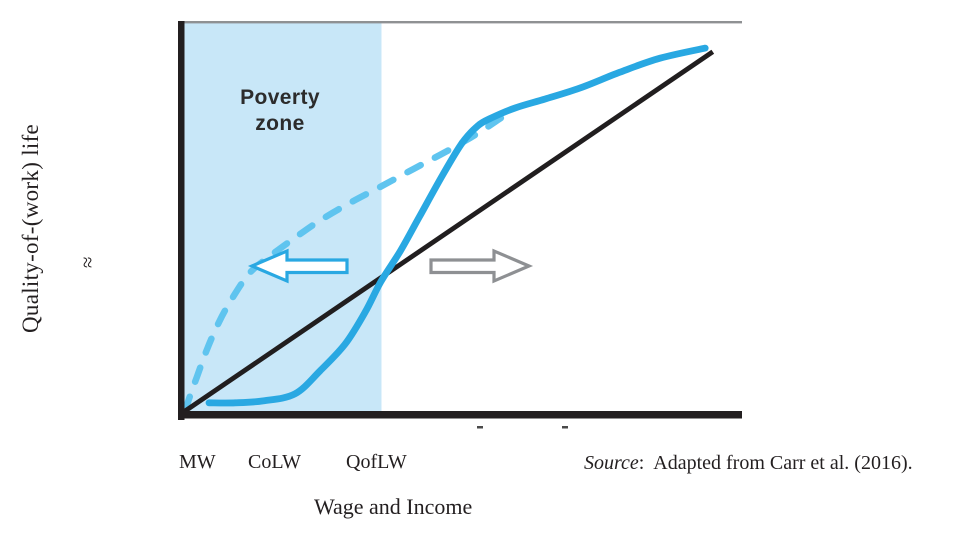 The height and width of the screenshot is (541, 968). I want to click on y-axis-break-symbol: ≈, so click(87, 262).